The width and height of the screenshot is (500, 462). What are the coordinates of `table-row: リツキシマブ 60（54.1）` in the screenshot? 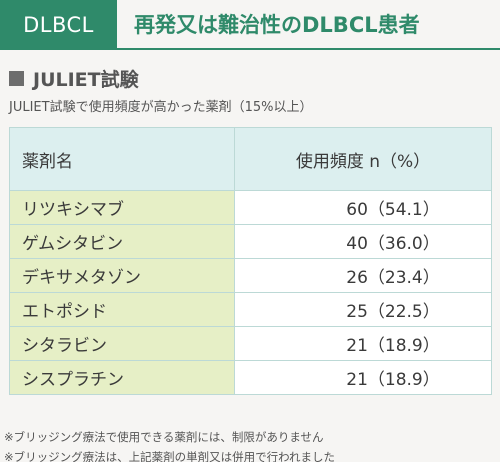 It's located at (250, 207).